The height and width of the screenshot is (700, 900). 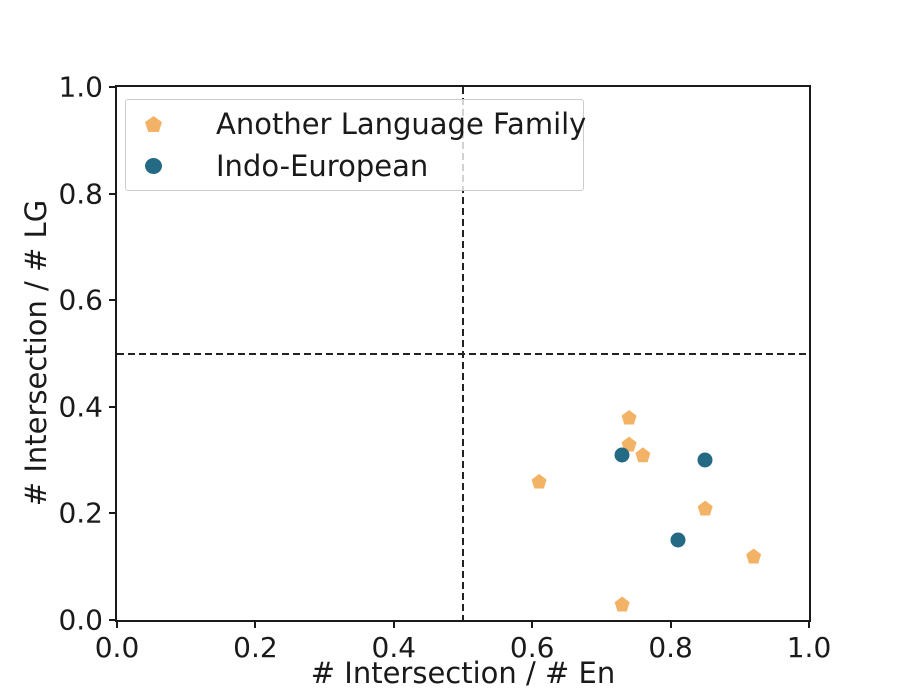 I want to click on y-tick-label: 0.4, so click(x=80, y=407).